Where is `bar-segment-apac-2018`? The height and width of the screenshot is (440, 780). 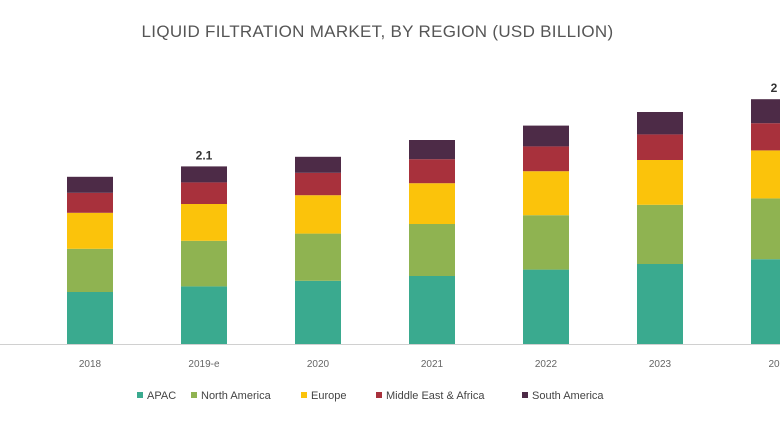 bar-segment-apac-2018 is located at coordinates (90, 318).